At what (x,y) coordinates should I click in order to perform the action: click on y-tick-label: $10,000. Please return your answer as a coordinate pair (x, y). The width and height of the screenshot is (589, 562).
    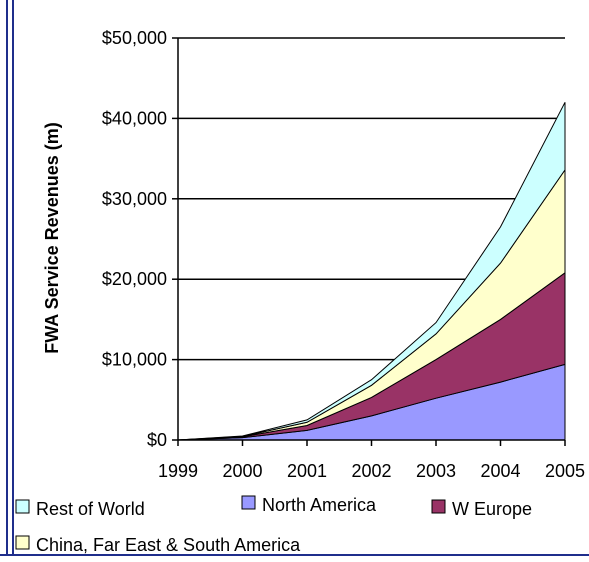
    Looking at the image, I should click on (134, 360).